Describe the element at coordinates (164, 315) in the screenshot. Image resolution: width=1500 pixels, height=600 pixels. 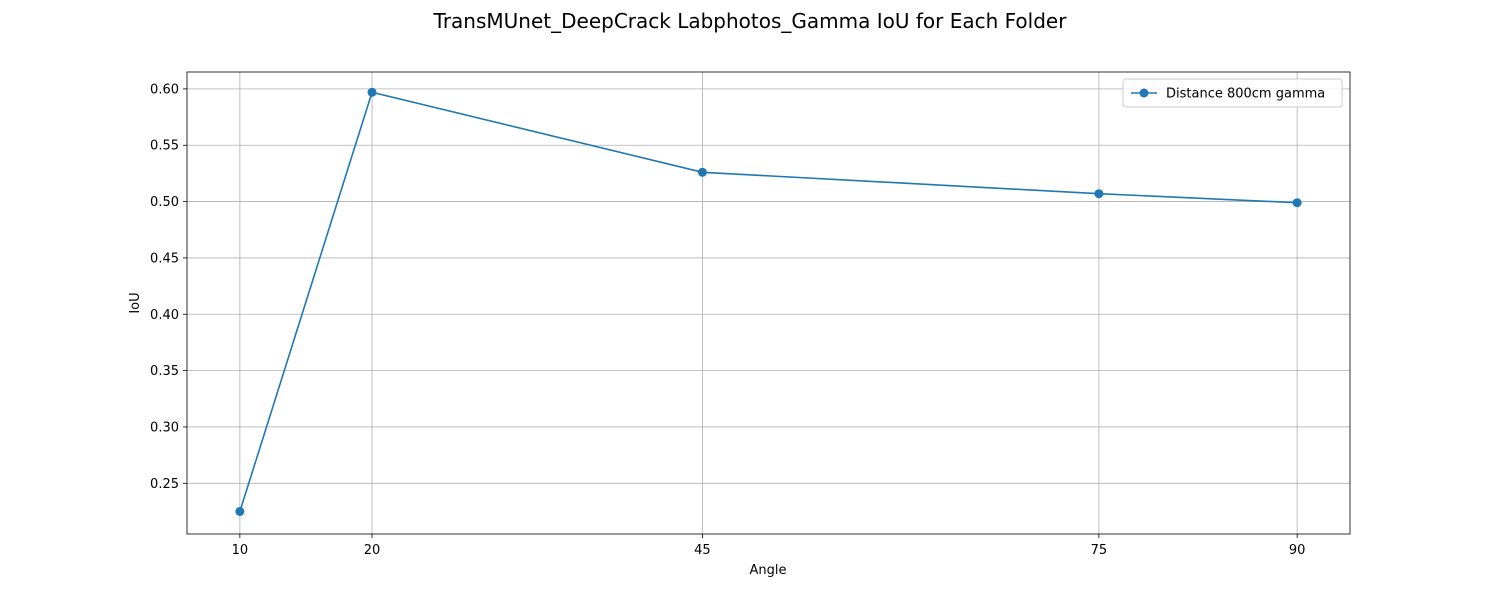
I see `y-tick-label: 0.40` at that location.